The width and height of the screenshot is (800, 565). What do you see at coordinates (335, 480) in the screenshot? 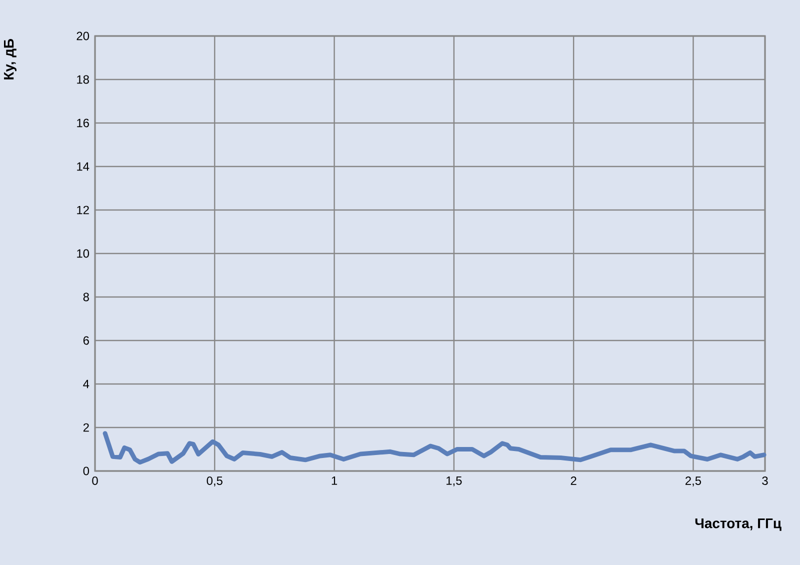
I see `x-tick-label: 1` at bounding box center [335, 480].